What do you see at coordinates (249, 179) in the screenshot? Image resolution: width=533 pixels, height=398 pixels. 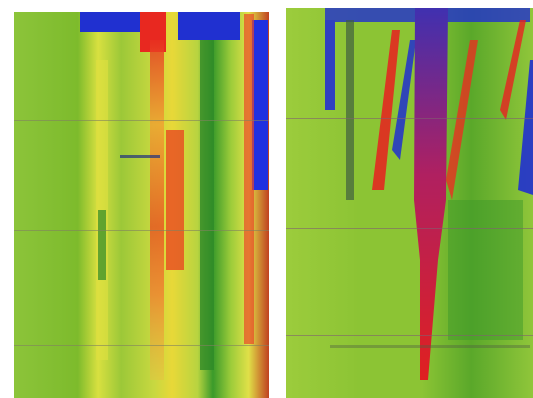 I see `right-red` at bounding box center [249, 179].